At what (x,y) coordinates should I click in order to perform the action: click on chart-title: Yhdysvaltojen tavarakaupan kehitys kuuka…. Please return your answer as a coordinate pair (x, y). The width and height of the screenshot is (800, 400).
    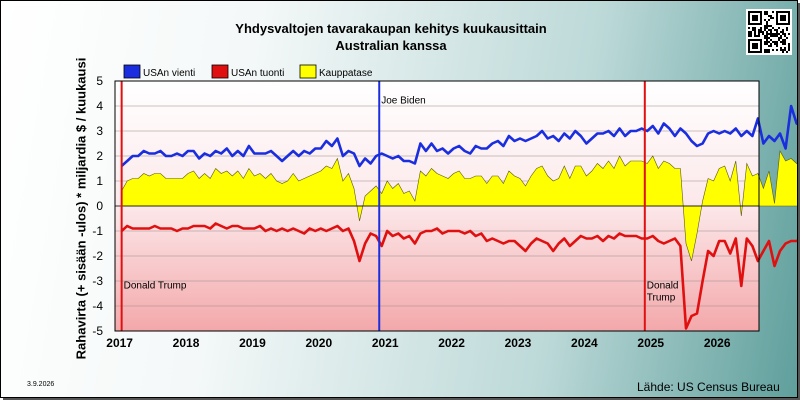
    Looking at the image, I should click on (391, 28).